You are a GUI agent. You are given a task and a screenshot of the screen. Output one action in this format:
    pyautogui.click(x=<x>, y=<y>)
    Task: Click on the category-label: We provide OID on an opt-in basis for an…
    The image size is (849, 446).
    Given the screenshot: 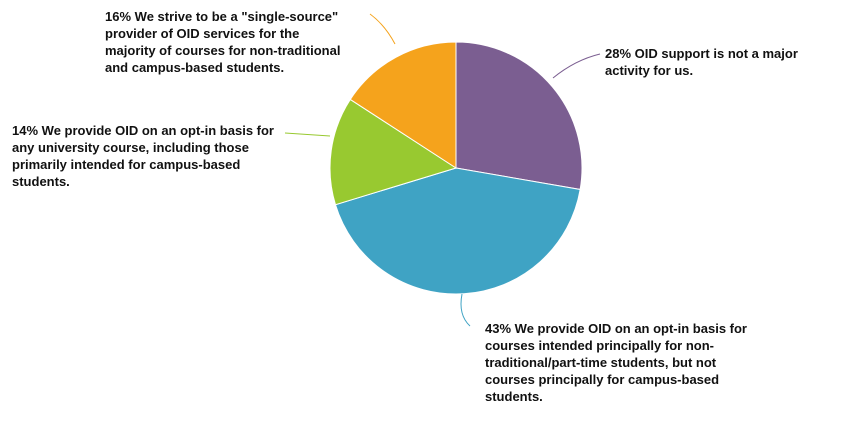 What is the action you would take?
    pyautogui.click(x=143, y=156)
    